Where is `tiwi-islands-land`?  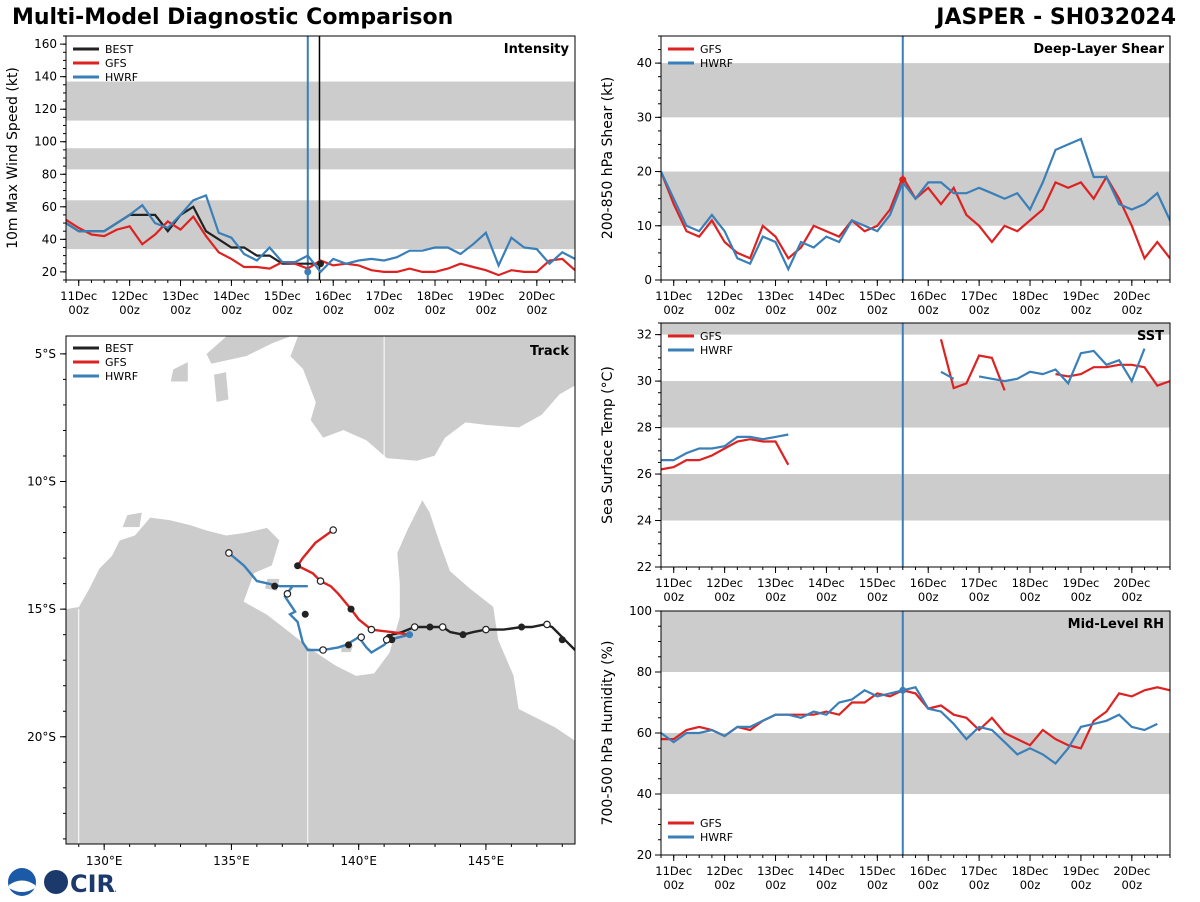 tiwi-islands-land is located at coordinates (132, 519).